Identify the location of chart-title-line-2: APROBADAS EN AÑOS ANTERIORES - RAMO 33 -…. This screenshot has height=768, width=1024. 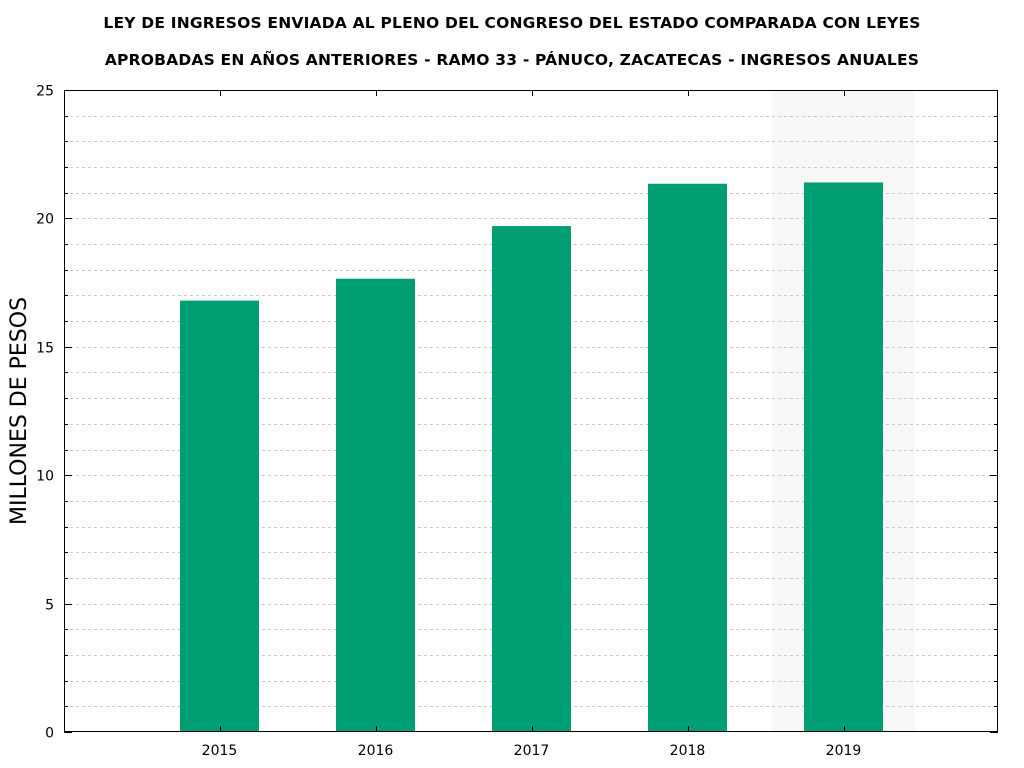
(512, 60).